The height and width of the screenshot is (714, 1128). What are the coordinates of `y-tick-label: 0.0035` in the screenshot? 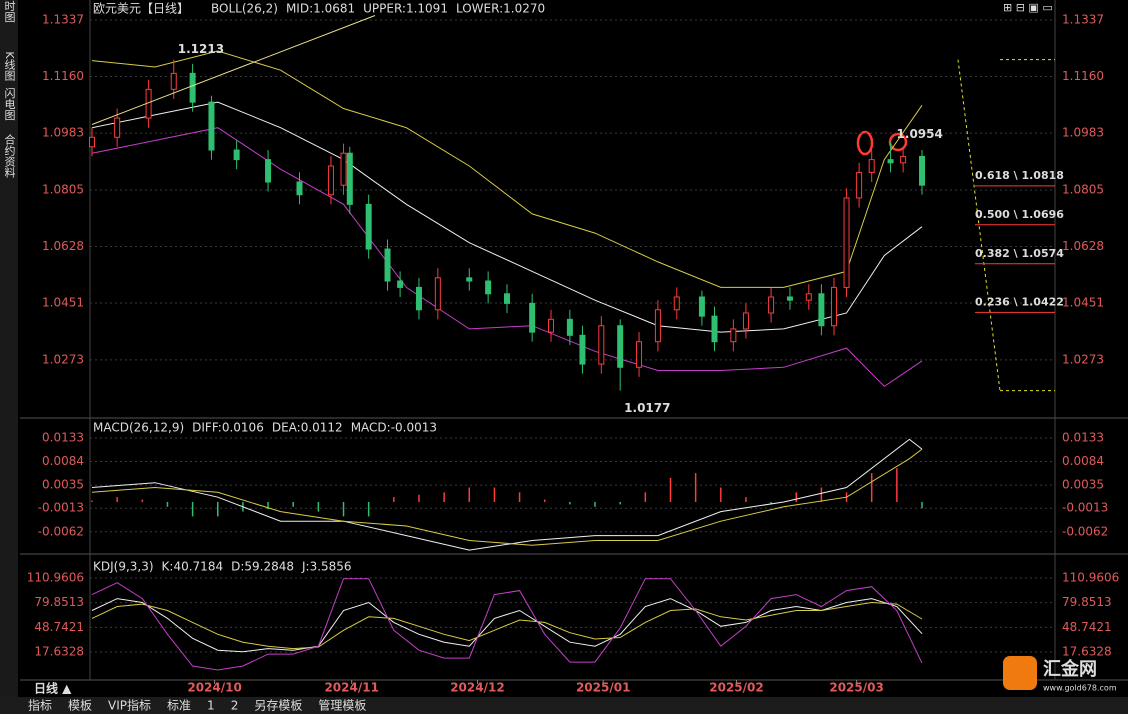 It's located at (63, 485).